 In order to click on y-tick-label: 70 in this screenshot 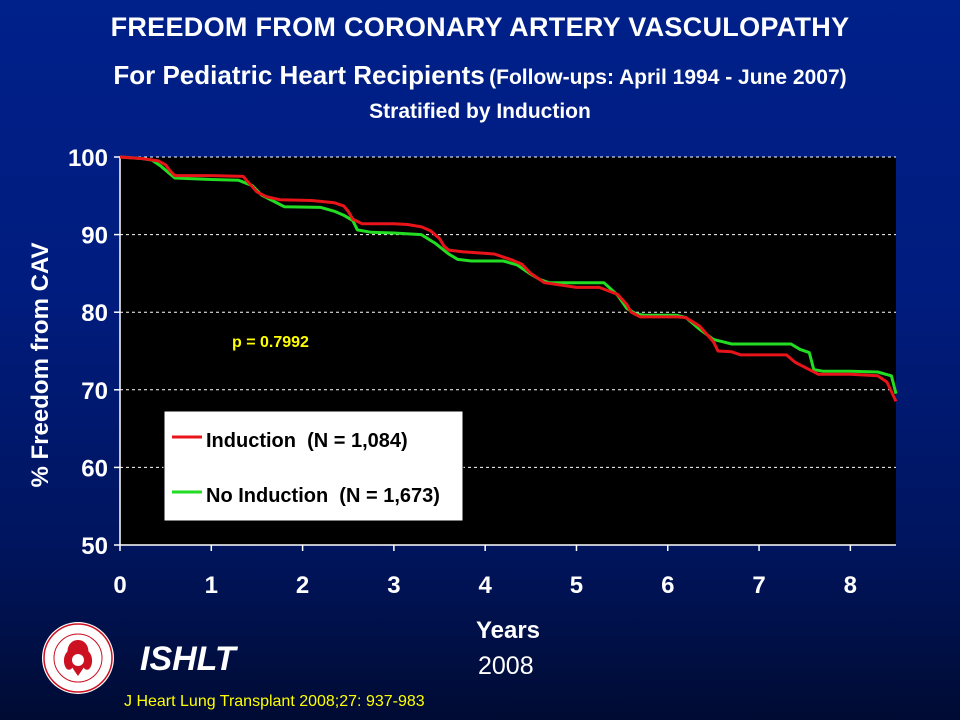, I will do `click(94, 391)`.